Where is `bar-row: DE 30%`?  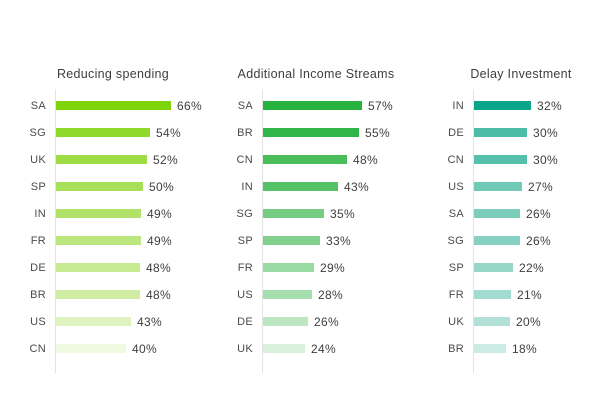 bar-row: DE 30% is located at coordinates (517, 132).